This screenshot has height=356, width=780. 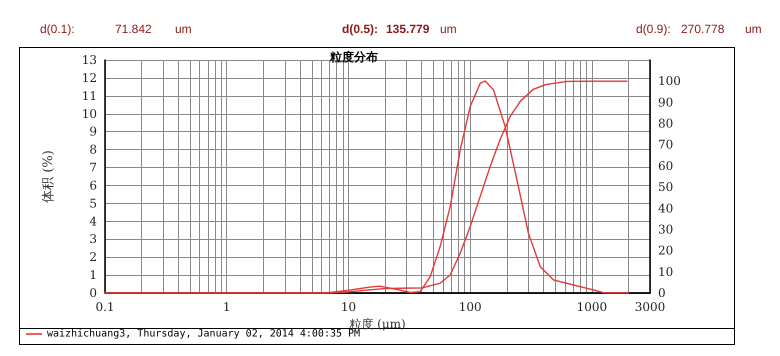 What do you see at coordinates (650, 307) in the screenshot?
I see `x-tick-label: 3000` at bounding box center [650, 307].